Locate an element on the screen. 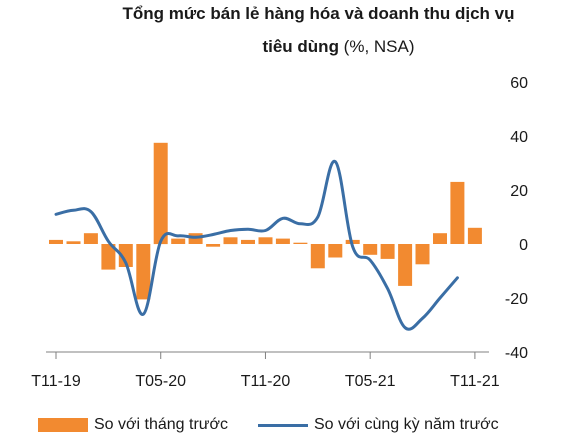 The image size is (577, 445). x-tick-label: T05-21 is located at coordinates (370, 381).